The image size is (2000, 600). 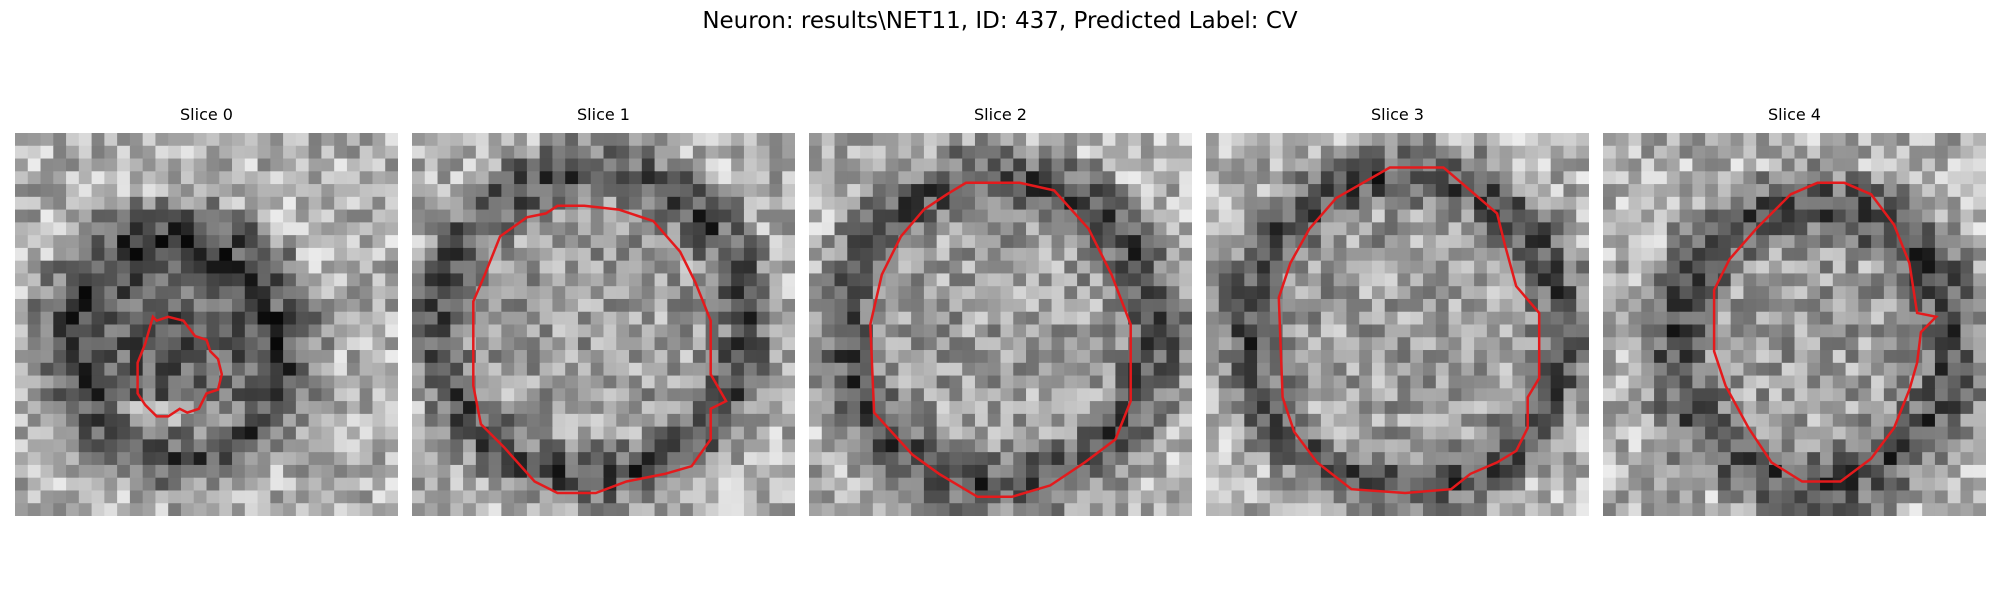 What do you see at coordinates (1794, 114) in the screenshot?
I see `slice-title-4: Slice 4` at bounding box center [1794, 114].